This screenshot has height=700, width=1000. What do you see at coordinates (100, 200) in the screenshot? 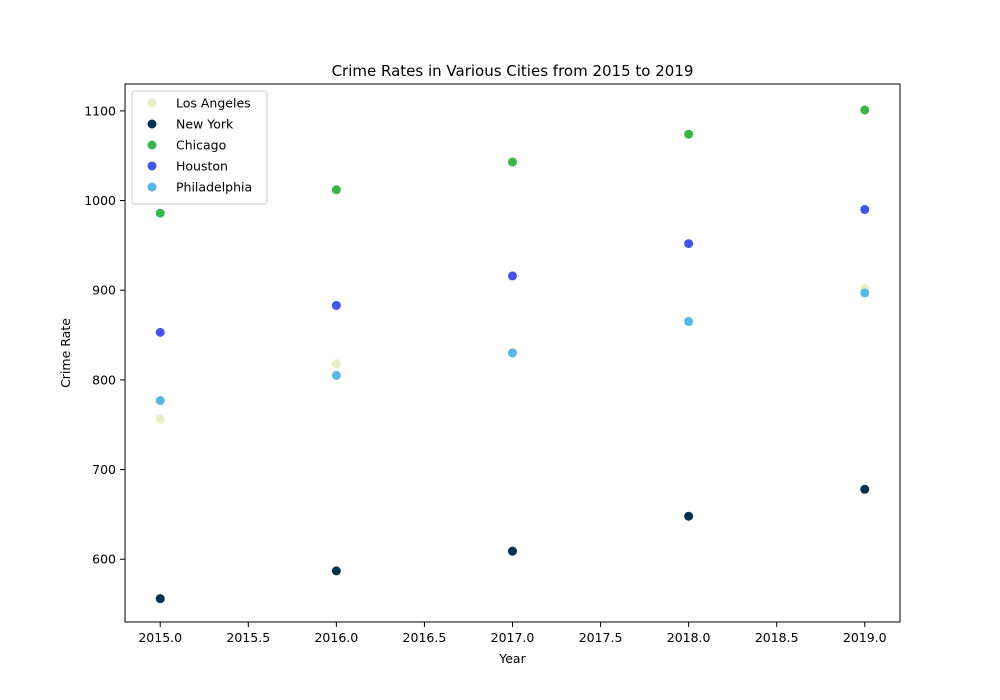
I see `y-tick-label: 1000` at bounding box center [100, 200].